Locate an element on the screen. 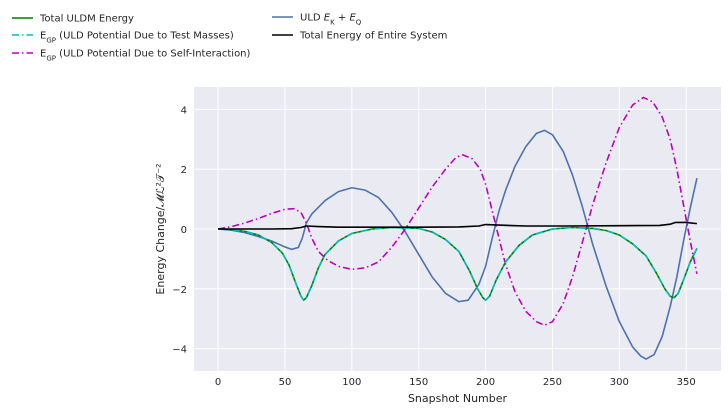 The image size is (728, 410). x-tick-label: 350 is located at coordinates (686, 382).